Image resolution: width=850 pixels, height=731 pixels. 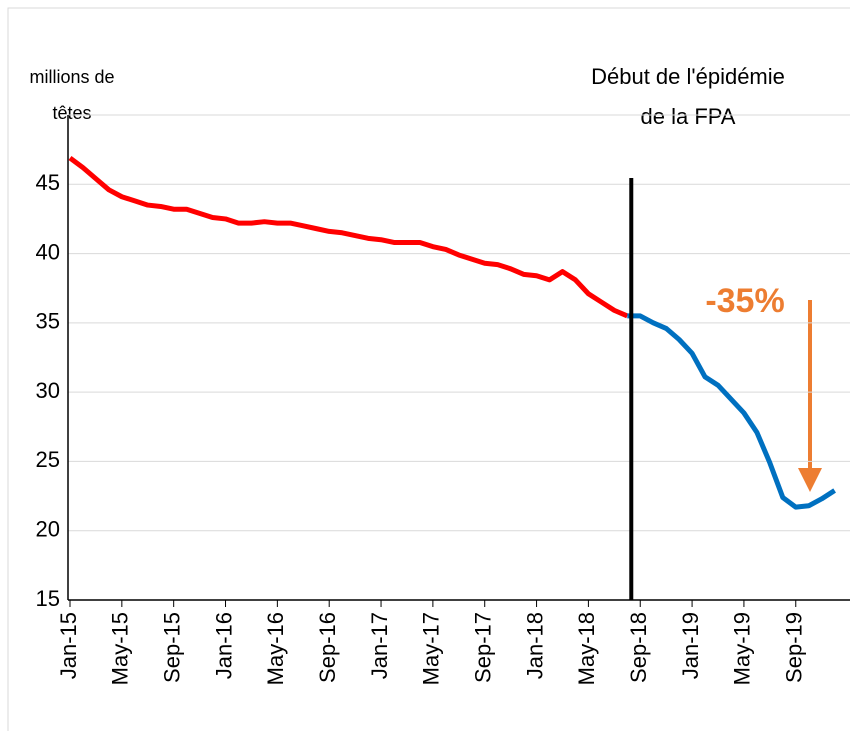 I want to click on y-tick-label: 30, so click(x=48, y=390).